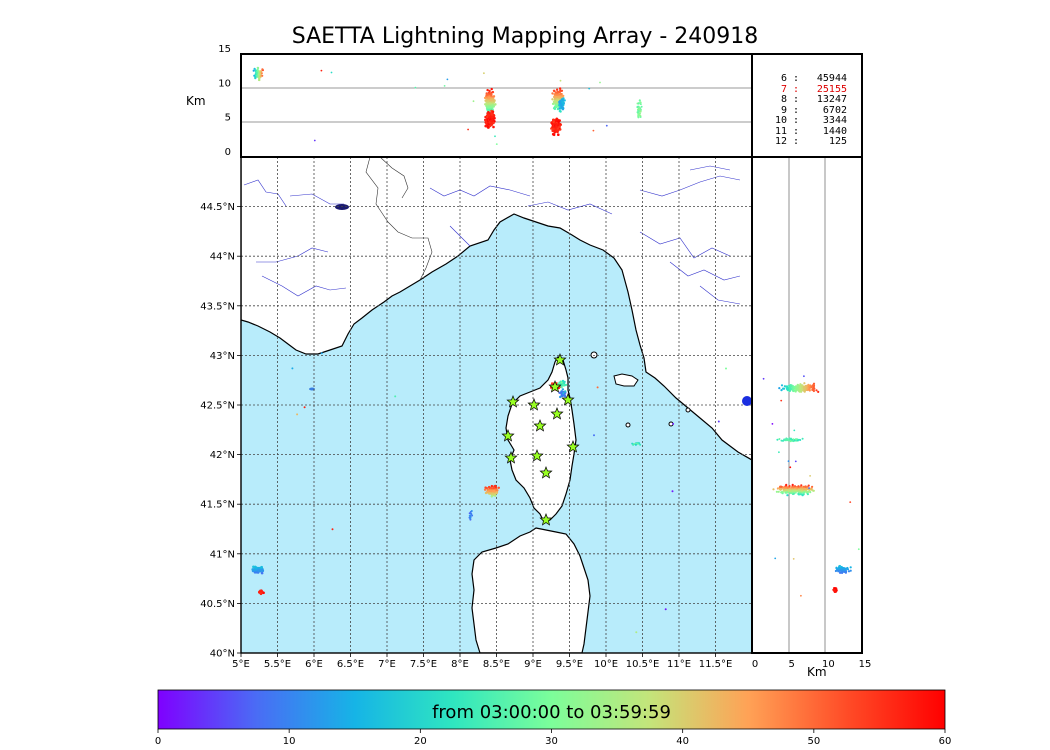 The height and width of the screenshot is (750, 1050). I want to click on colorbar-label: from 03:00:00 to 03:59:59, so click(551, 712).